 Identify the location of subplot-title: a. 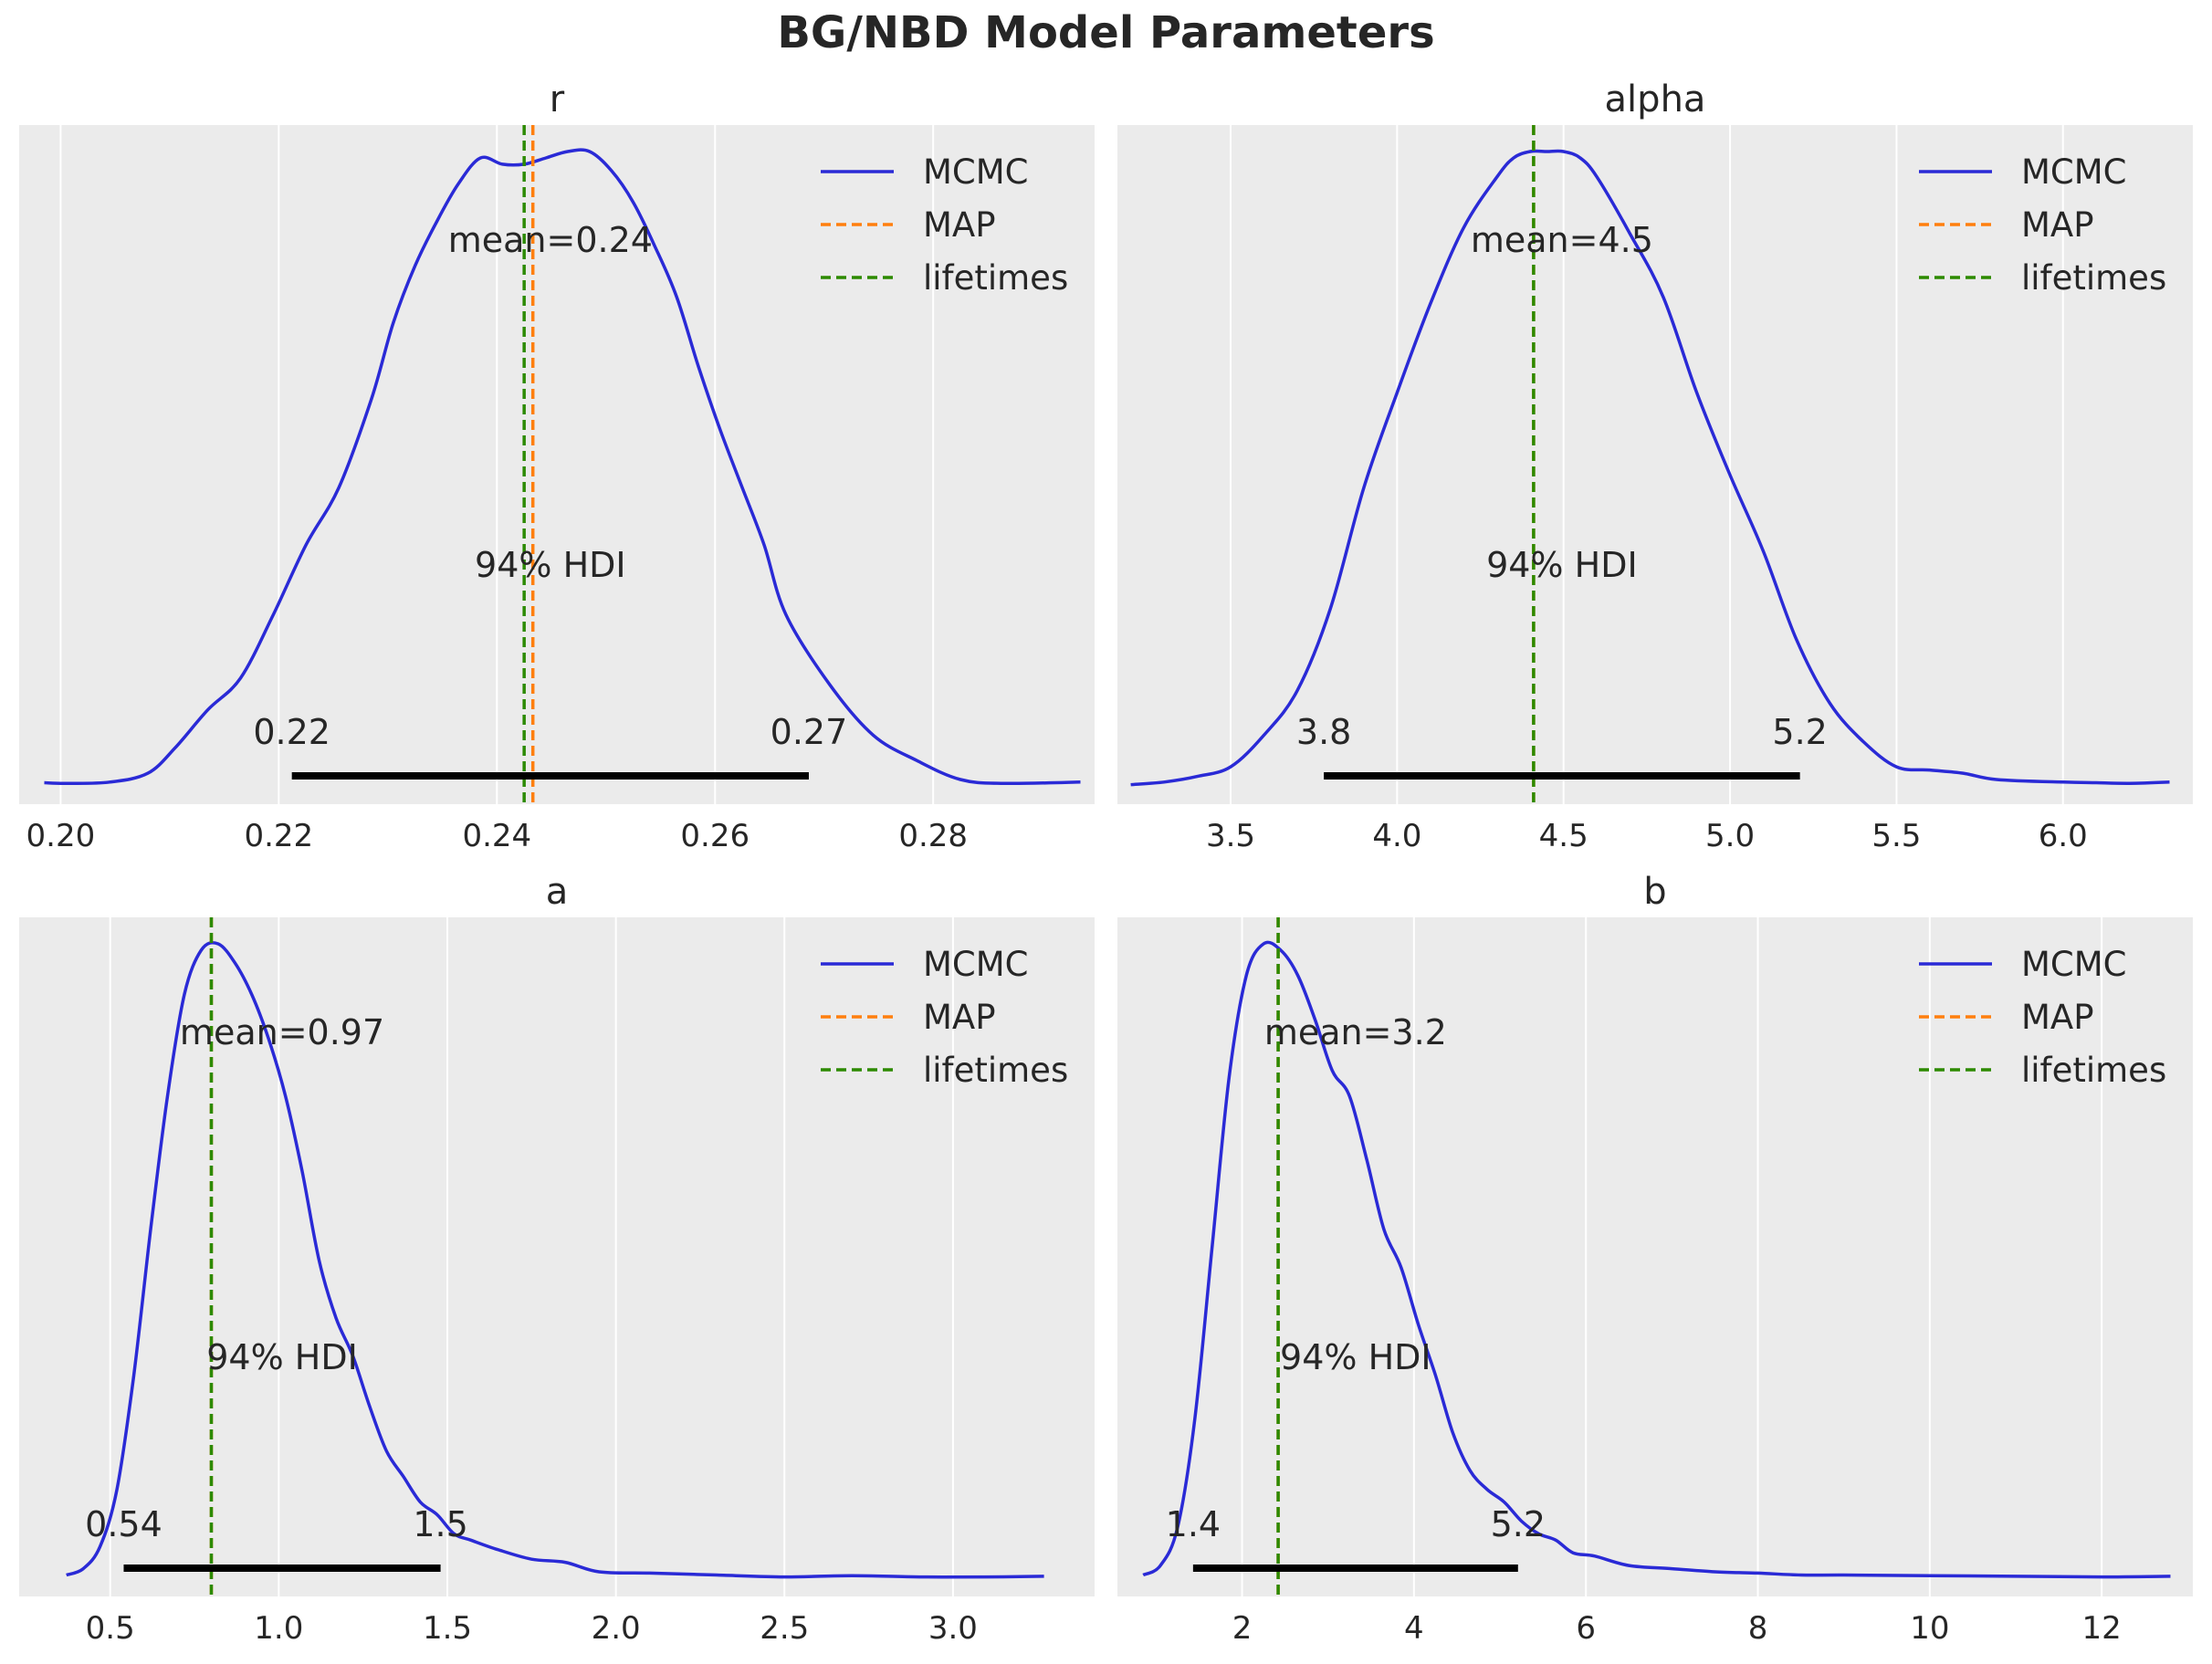
(557, 892).